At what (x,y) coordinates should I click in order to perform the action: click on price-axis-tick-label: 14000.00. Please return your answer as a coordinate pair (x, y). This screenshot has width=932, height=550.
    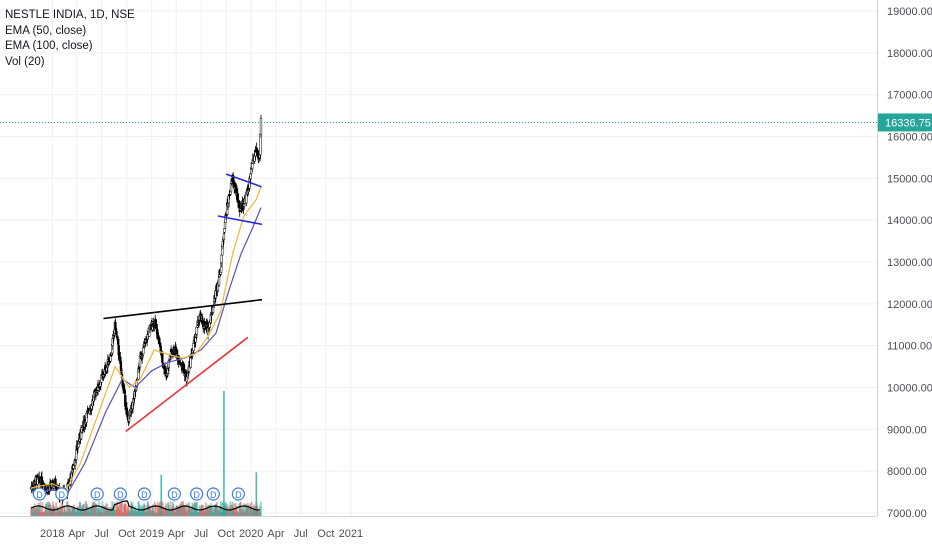
    Looking at the image, I should click on (909, 221).